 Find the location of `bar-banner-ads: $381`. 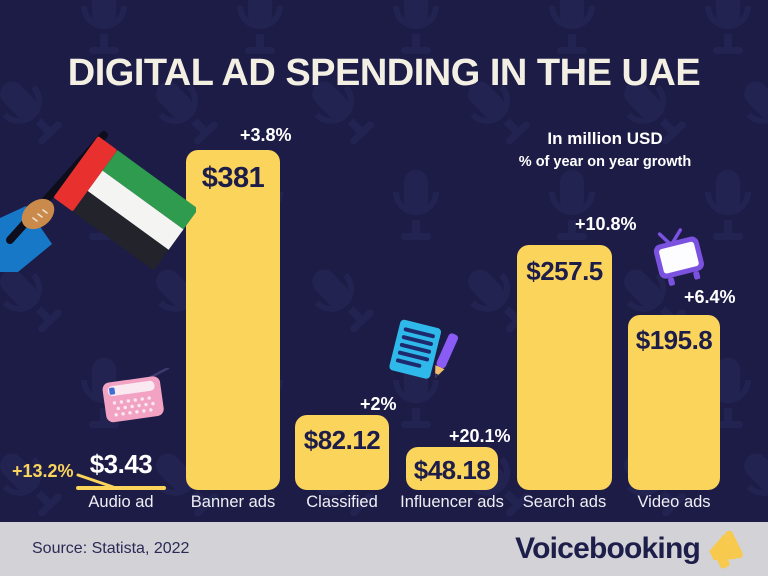

bar-banner-ads: $381 is located at coordinates (233, 320).